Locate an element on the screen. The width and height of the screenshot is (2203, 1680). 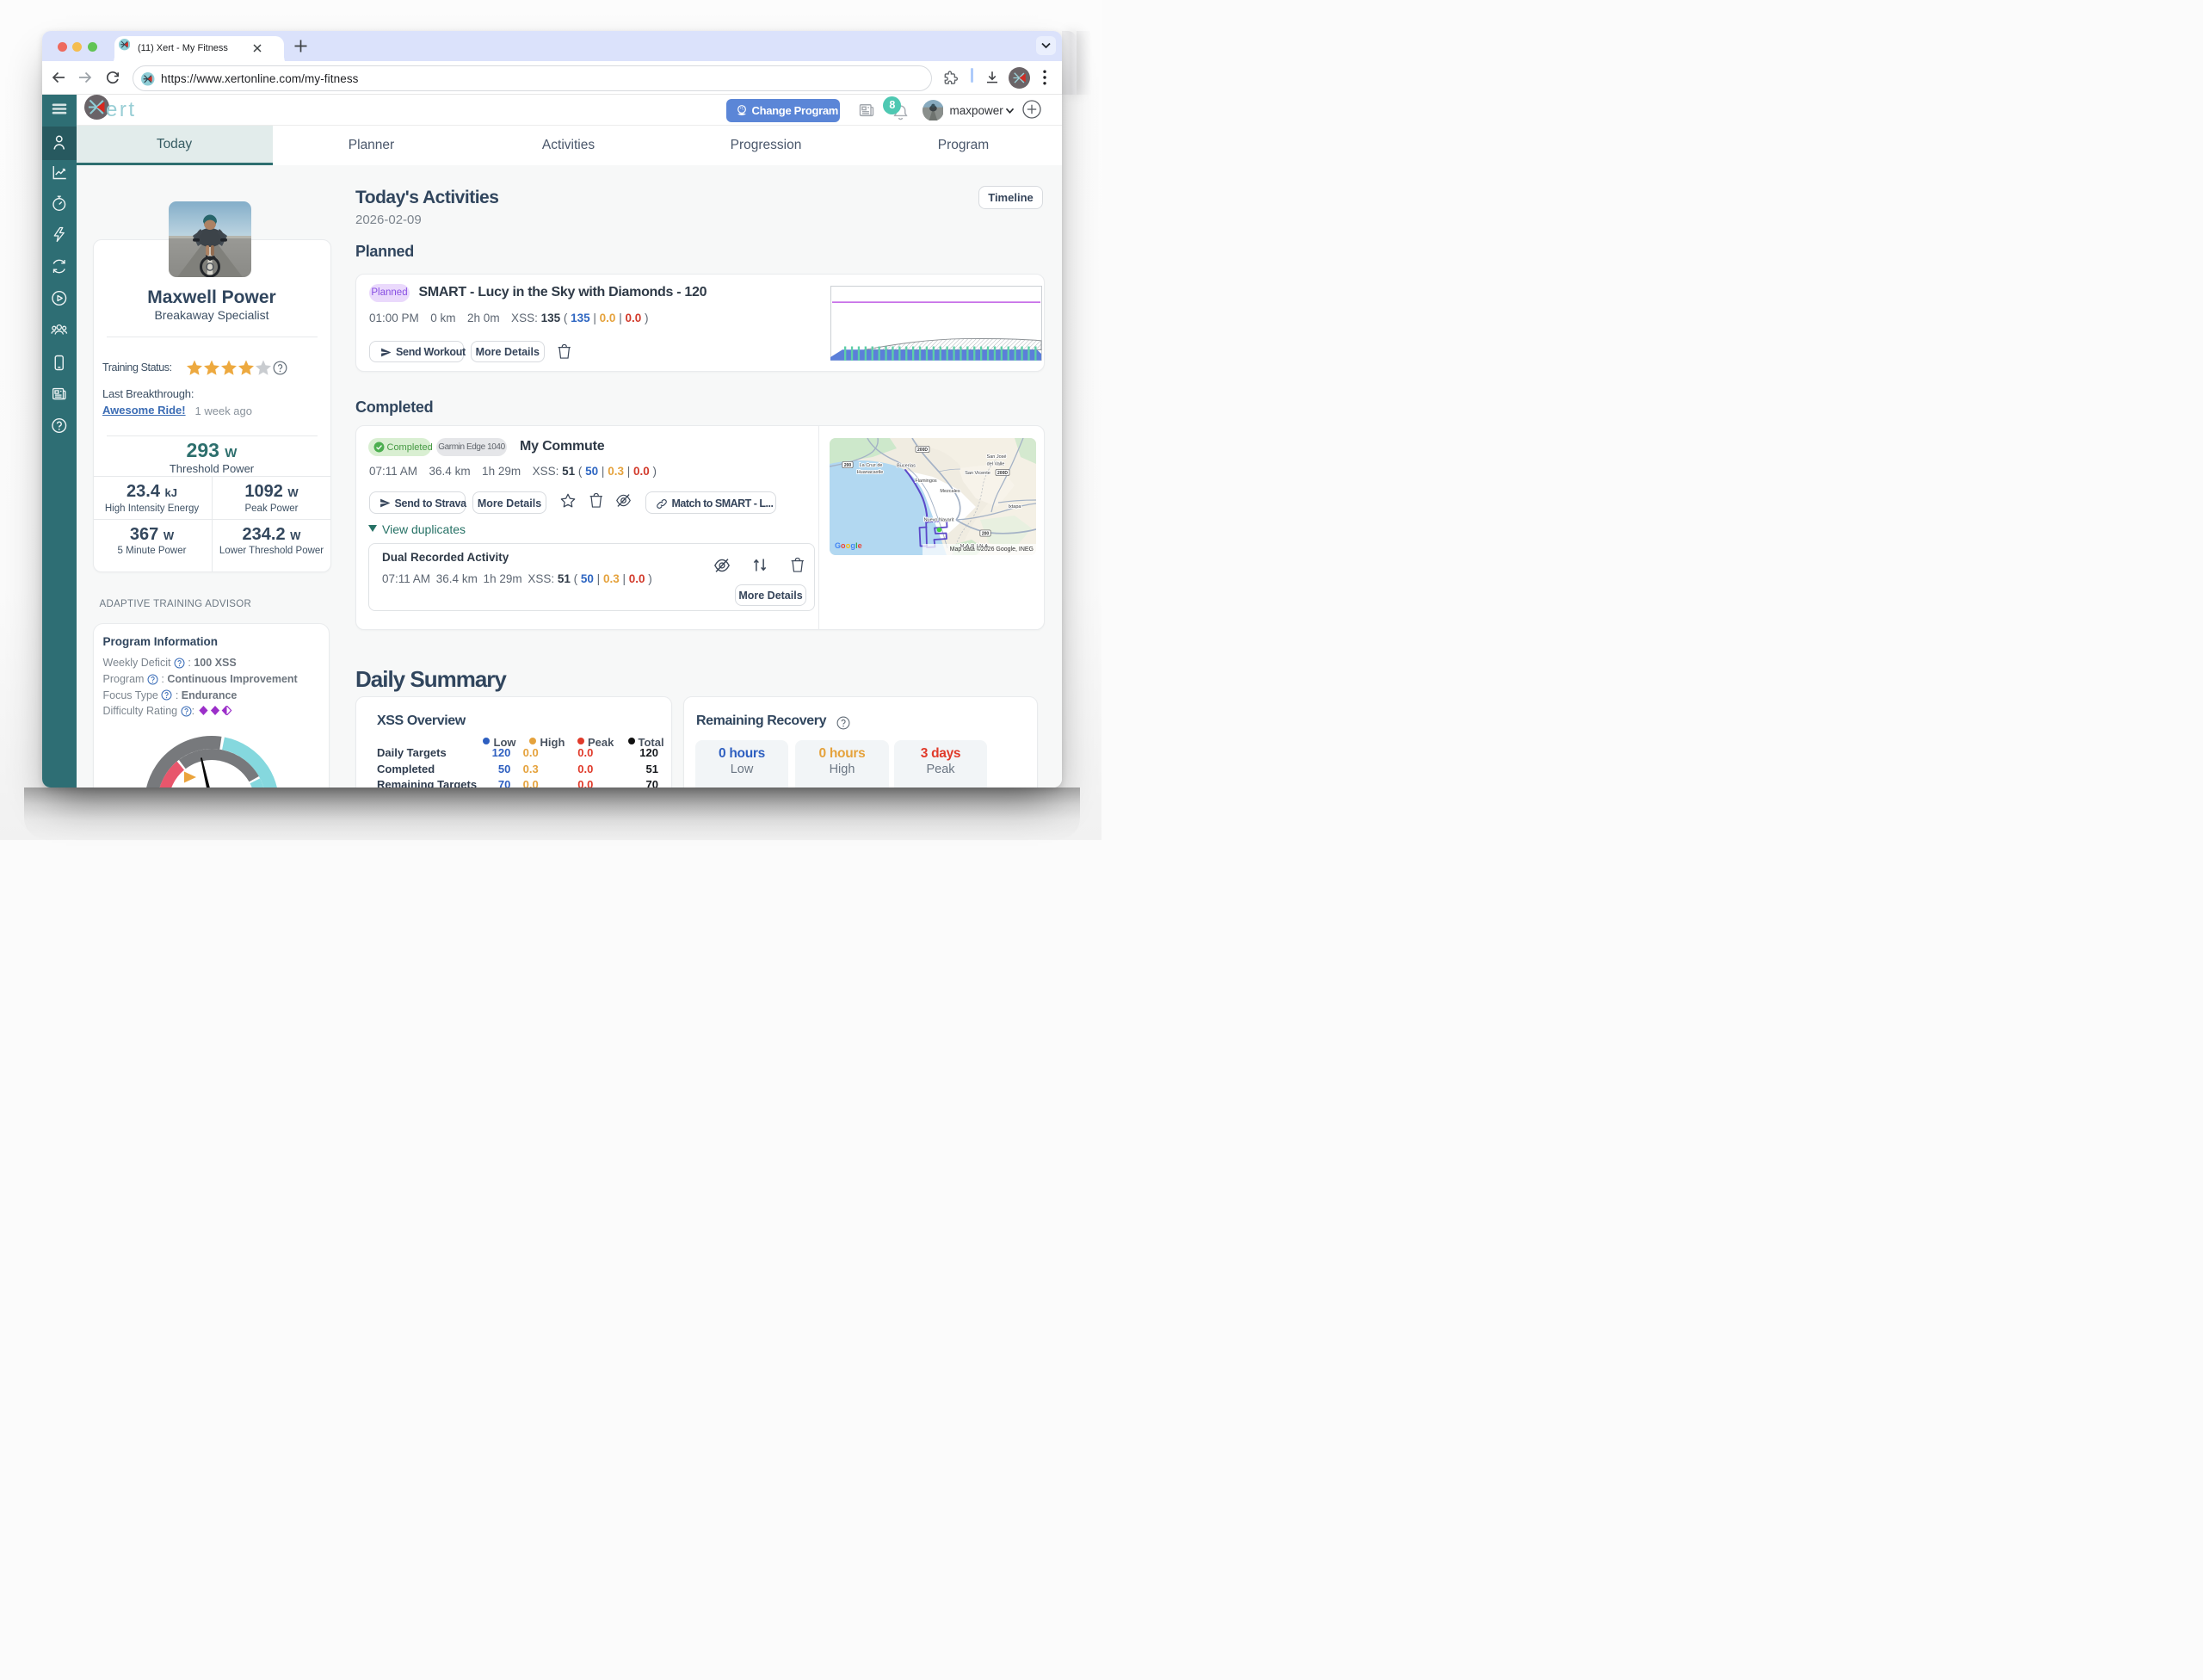
svg-text: G is located at coordinates (838, 545).